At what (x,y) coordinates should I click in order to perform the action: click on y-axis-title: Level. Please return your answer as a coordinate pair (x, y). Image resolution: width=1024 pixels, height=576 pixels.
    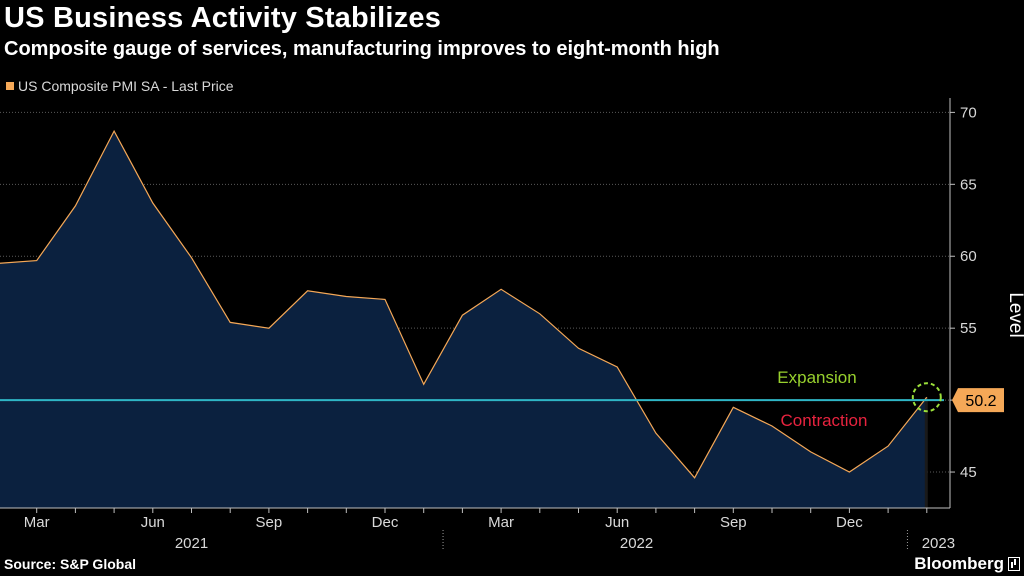
    Looking at the image, I should click on (1014, 314).